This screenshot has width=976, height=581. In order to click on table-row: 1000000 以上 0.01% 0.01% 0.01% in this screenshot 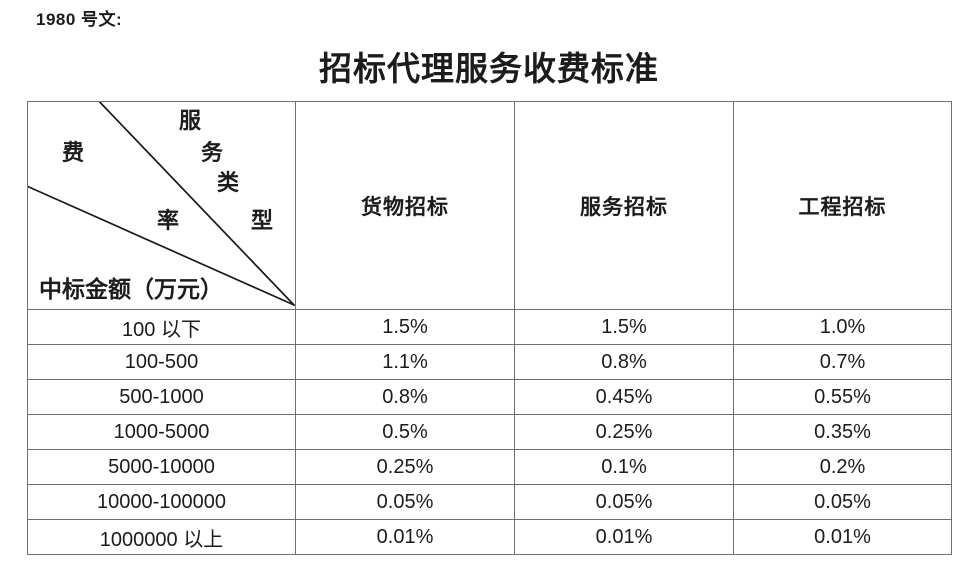, I will do `click(489, 537)`.